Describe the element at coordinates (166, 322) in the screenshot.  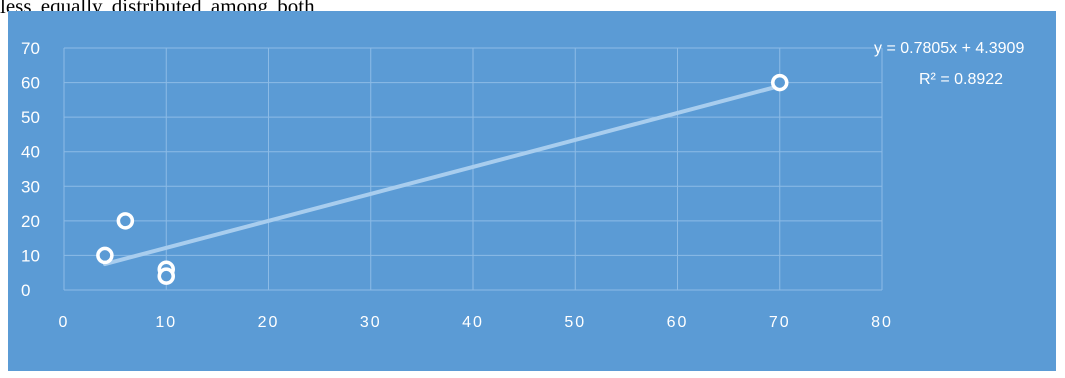
I see `x-tick-label: 10` at that location.